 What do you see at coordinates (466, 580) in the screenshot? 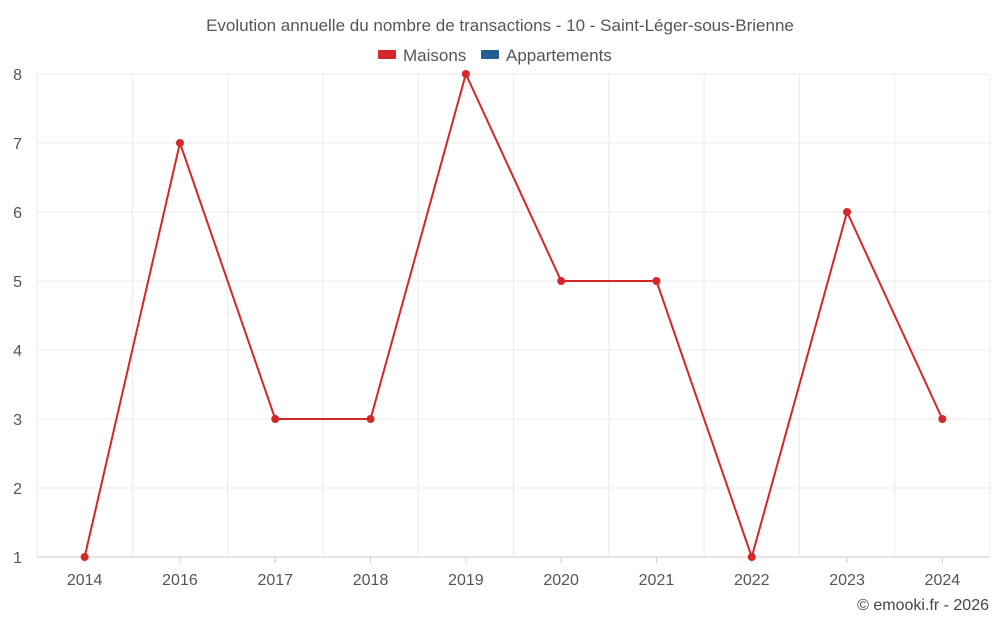
I see `x-tick-label: 2019` at bounding box center [466, 580].